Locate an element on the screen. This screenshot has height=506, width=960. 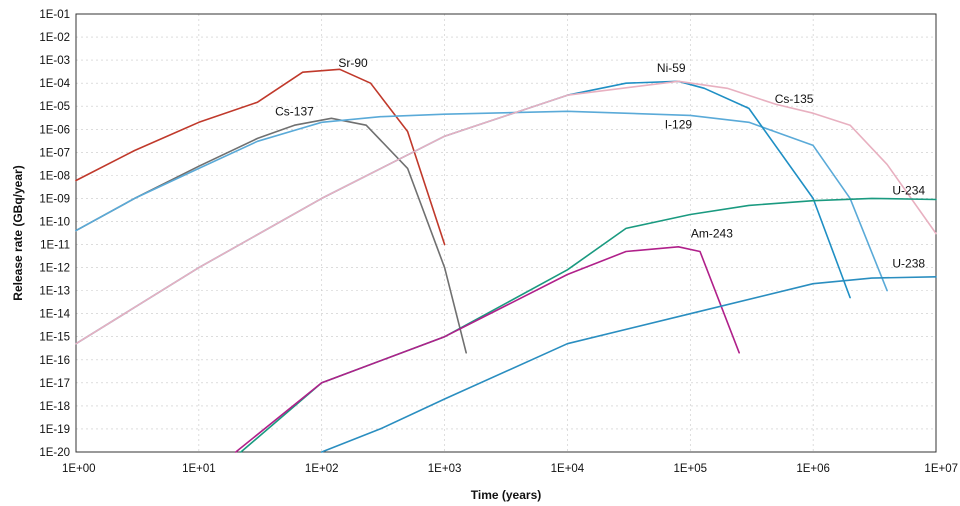
y-tick-label: 1E-10 is located at coordinates (54, 222).